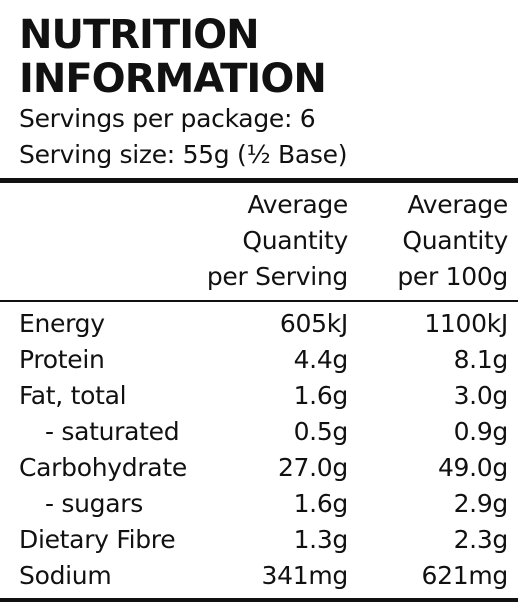 The height and width of the screenshot is (610, 530). What do you see at coordinates (466, 323) in the screenshot?
I see `value-per-100g: 1100kJ` at bounding box center [466, 323].